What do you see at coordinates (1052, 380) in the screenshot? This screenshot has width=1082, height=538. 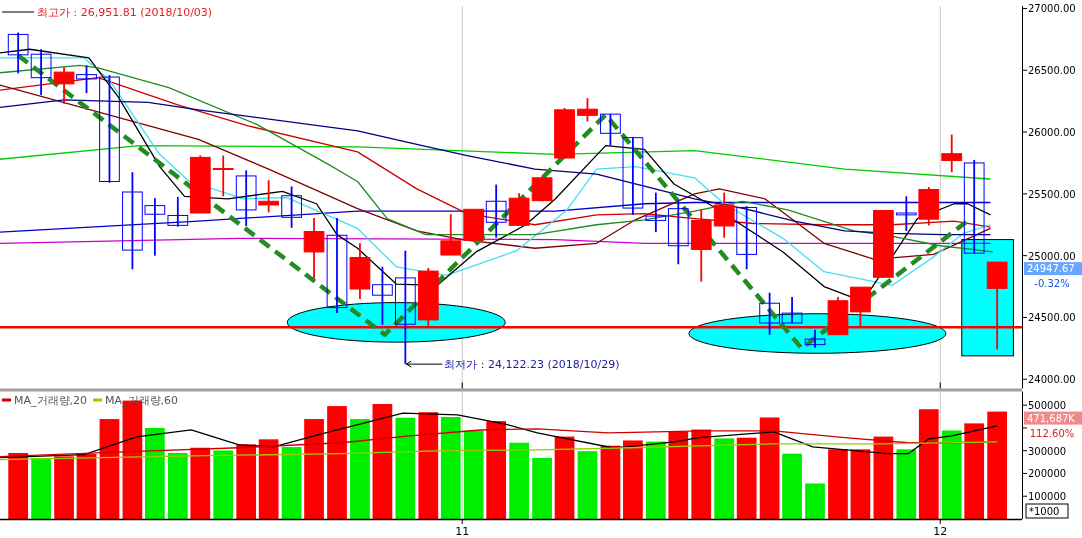 I see `y-tick-label: 24000.00` at bounding box center [1052, 380].